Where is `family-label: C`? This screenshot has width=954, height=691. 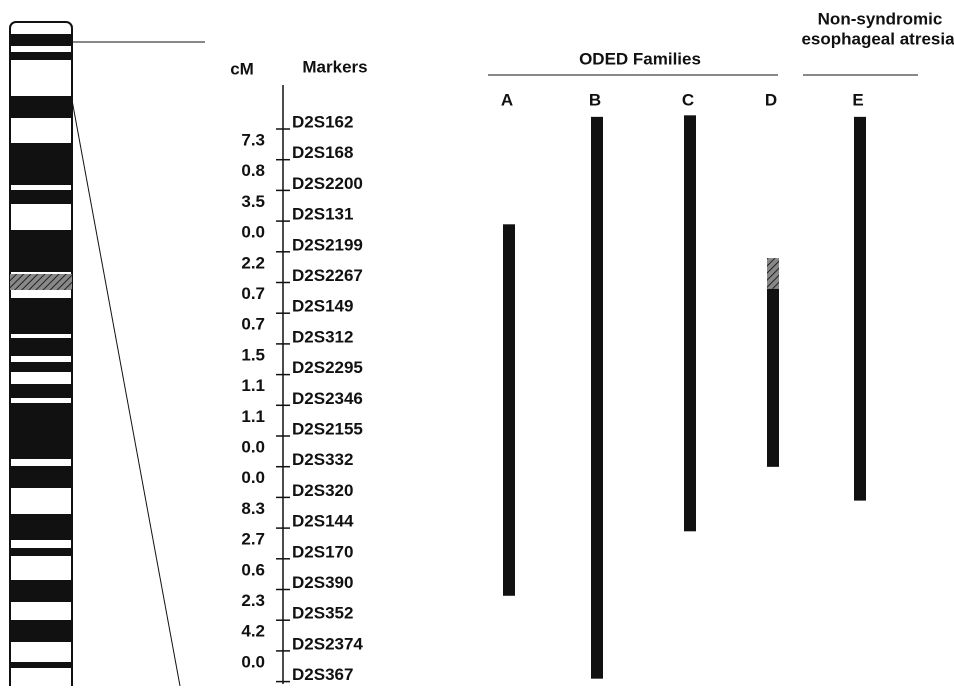 family-label: C is located at coordinates (688, 99).